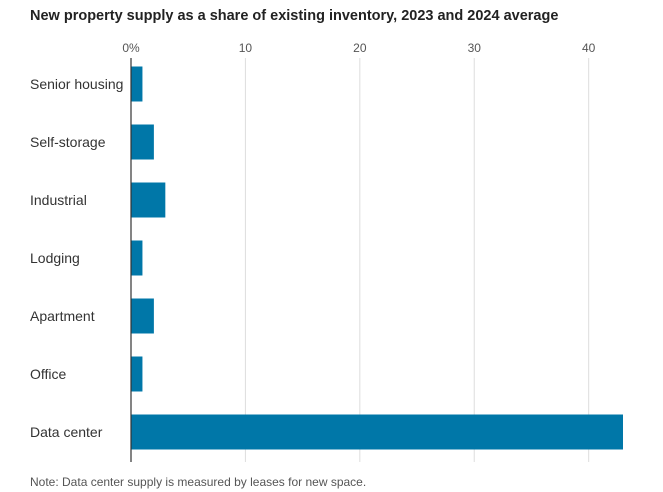 This screenshot has width=663, height=492. What do you see at coordinates (76, 84) in the screenshot?
I see `category-label-senior-housing: Senior housing` at bounding box center [76, 84].